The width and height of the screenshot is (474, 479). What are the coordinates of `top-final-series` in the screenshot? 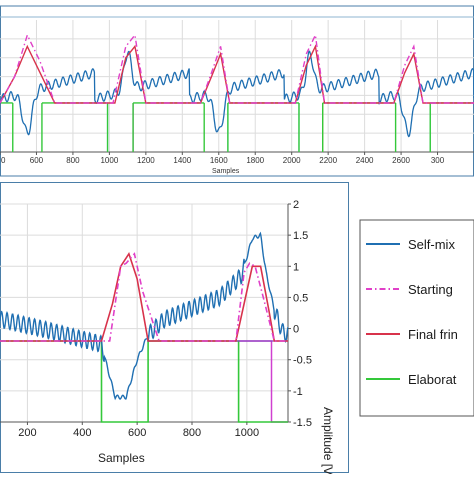 It's located at (237, 74).